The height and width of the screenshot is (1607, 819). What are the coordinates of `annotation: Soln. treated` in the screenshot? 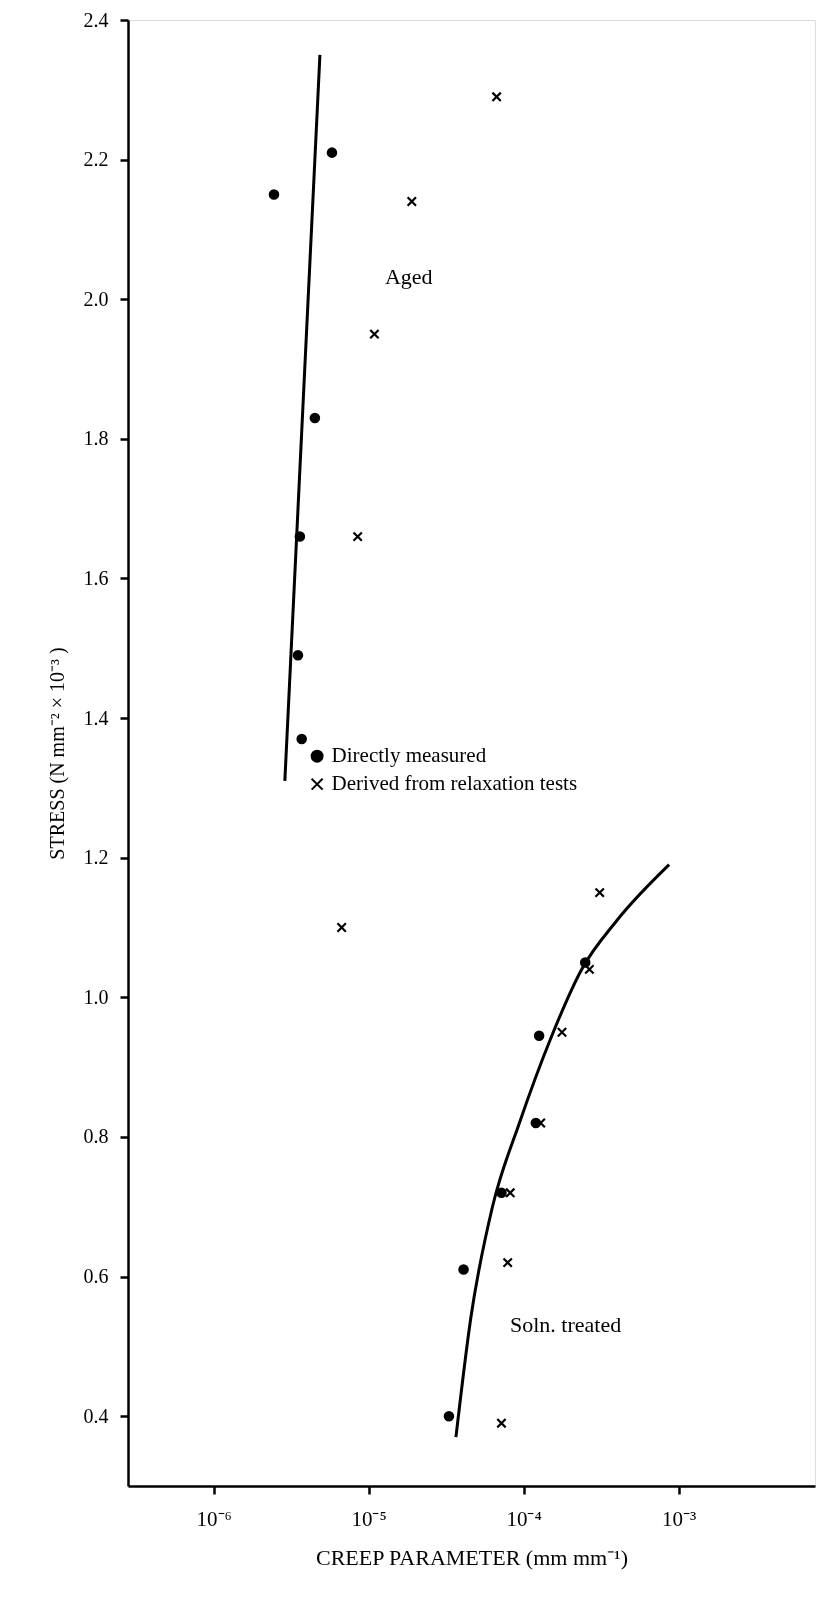 It's located at (565, 1324).